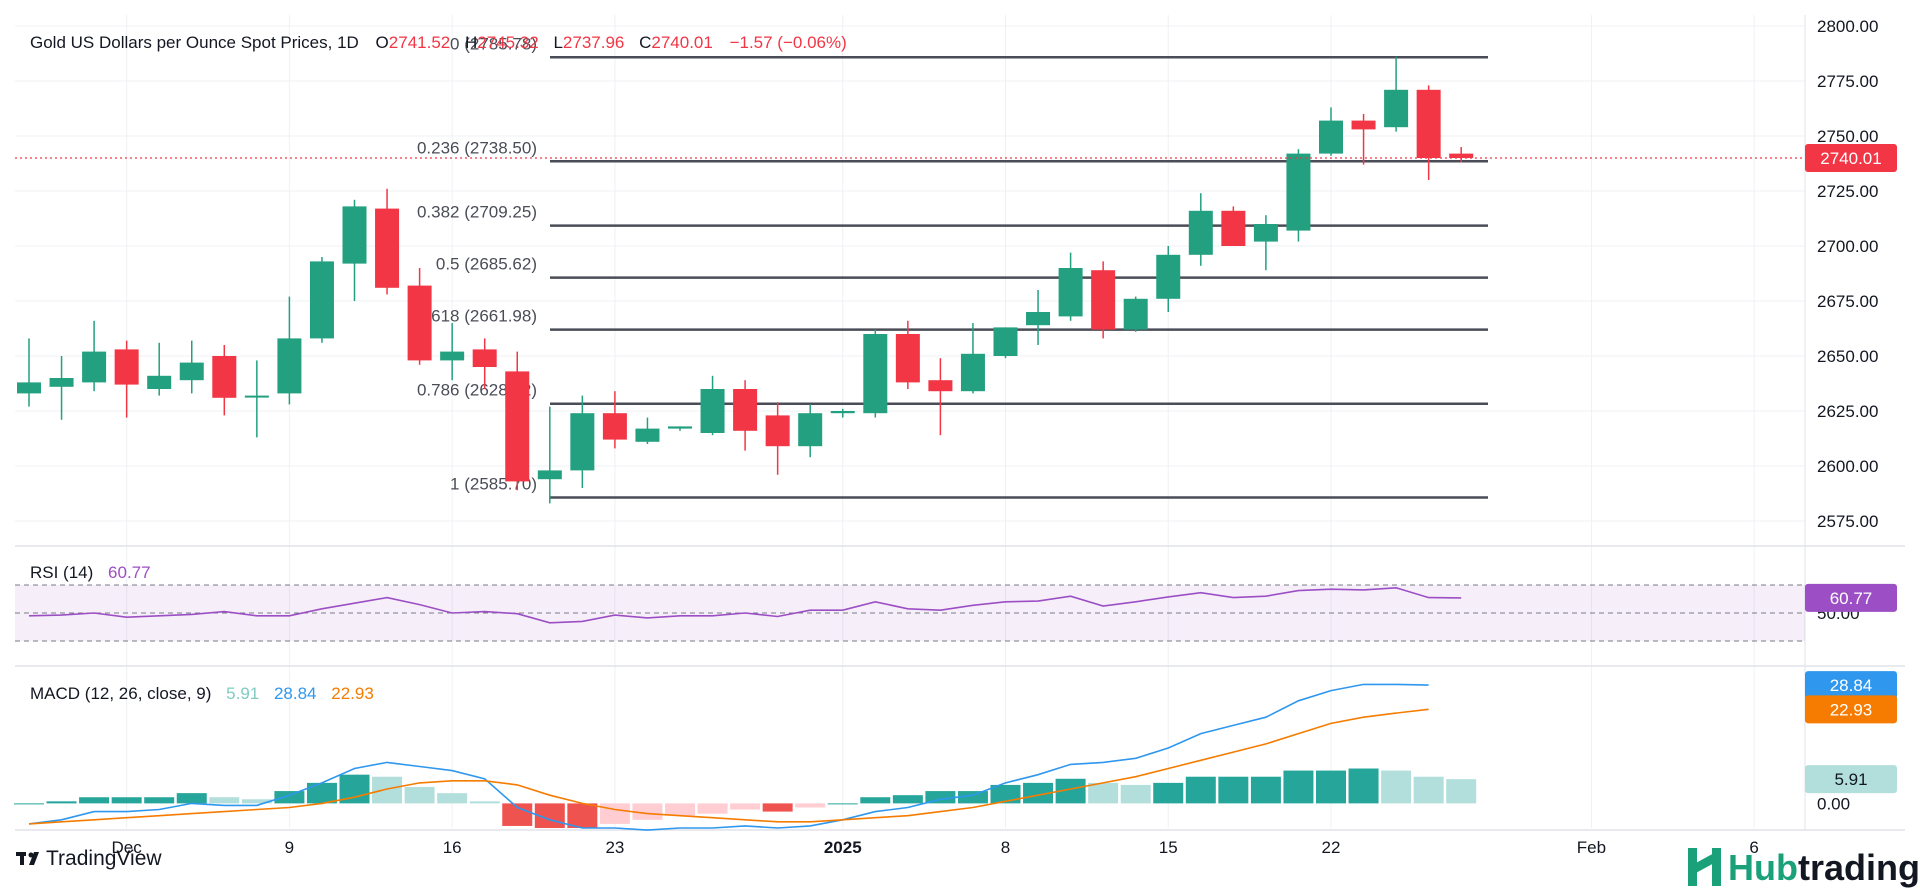 The width and height of the screenshot is (1920, 888). I want to click on last-price-value: 2740.01, so click(1850, 158).